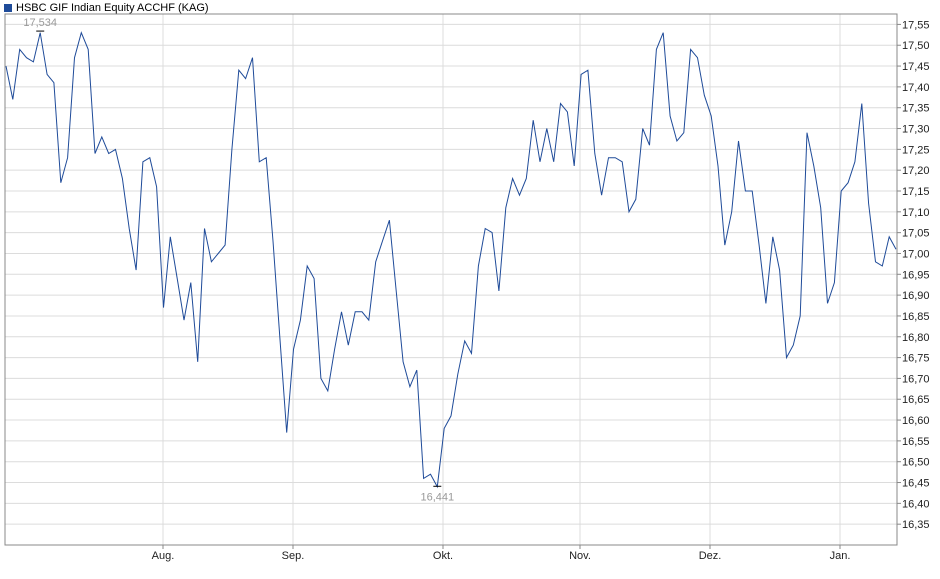  What do you see at coordinates (293, 556) in the screenshot?
I see `x-tick-label: Sep.` at bounding box center [293, 556].